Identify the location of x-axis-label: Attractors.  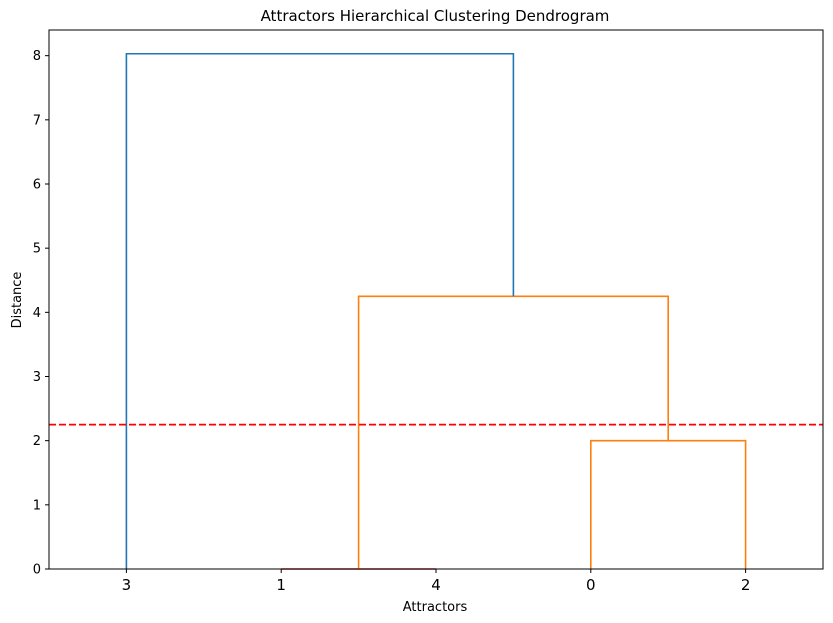
(435, 607).